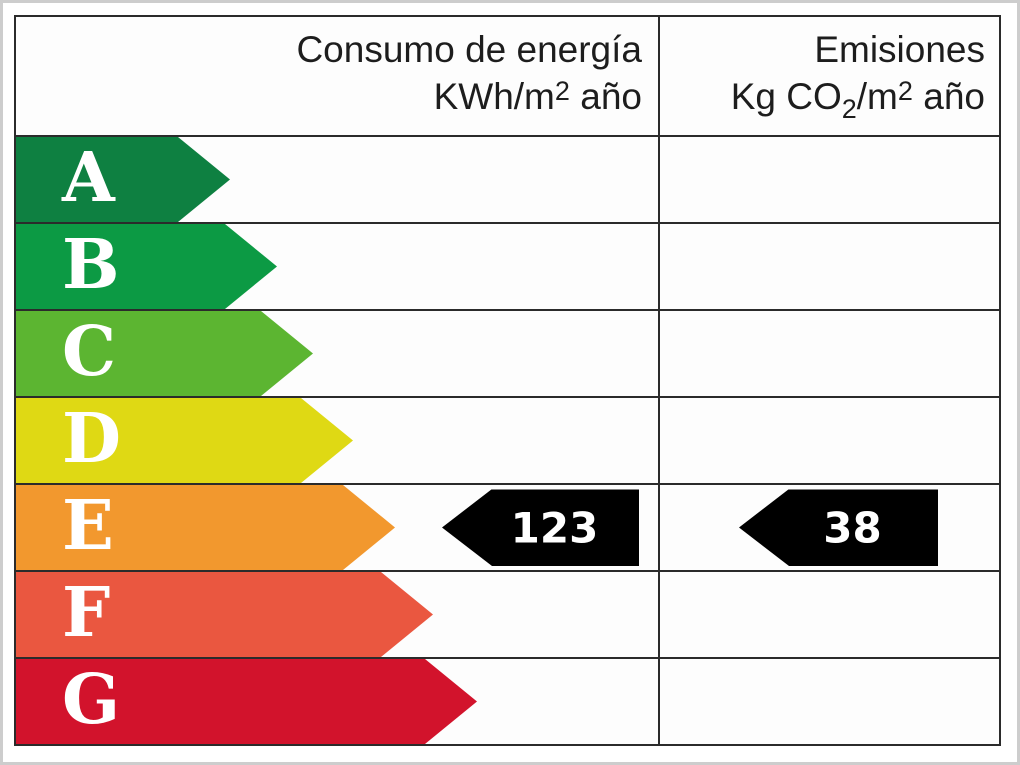  I want to click on rating-row-c: C, so click(507, 352).